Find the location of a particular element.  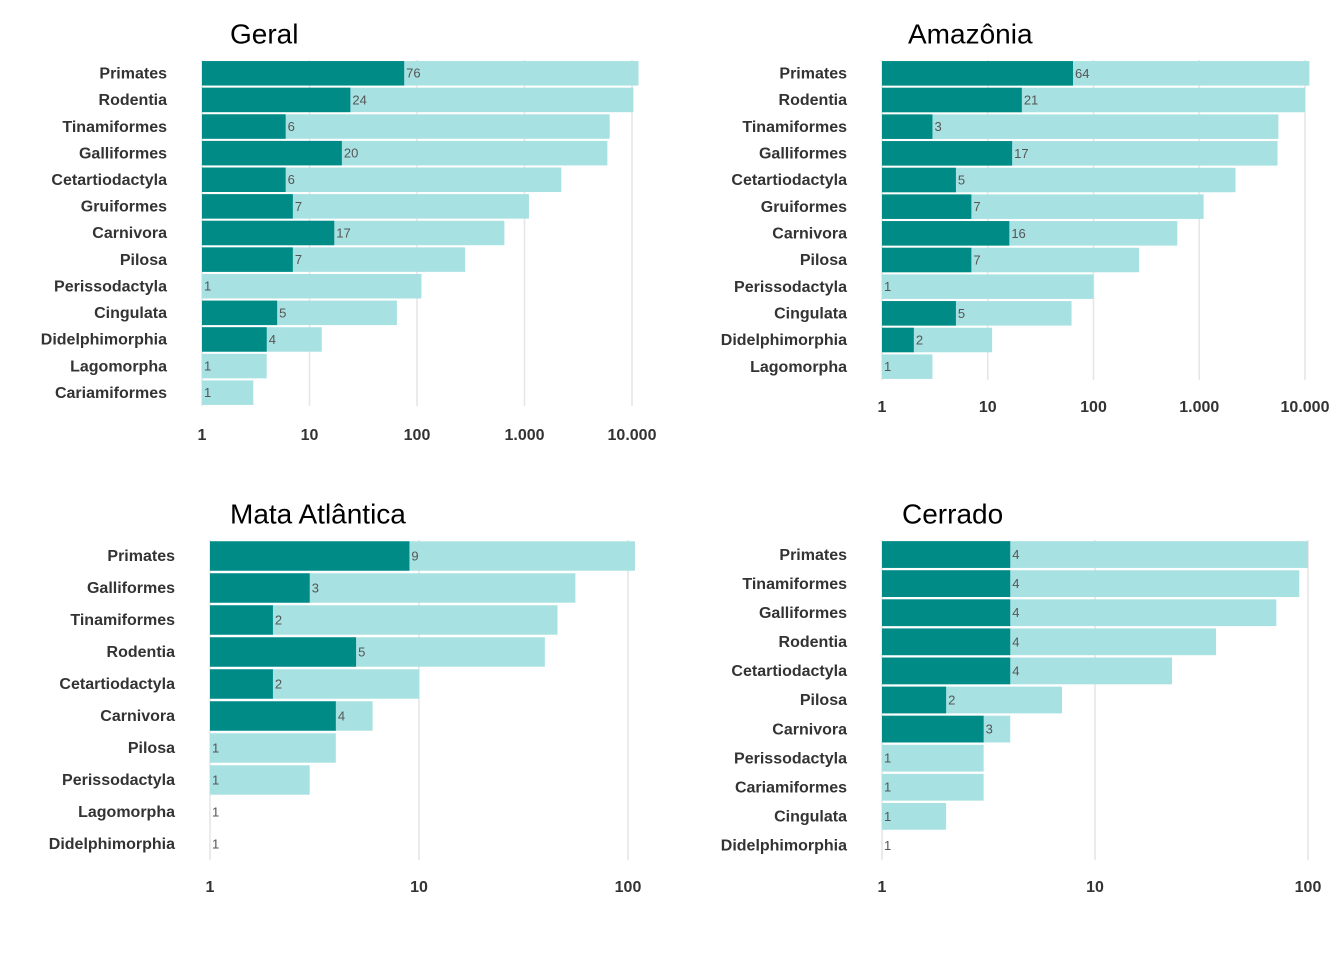

bar-subset-gruiformes is located at coordinates (927, 206).